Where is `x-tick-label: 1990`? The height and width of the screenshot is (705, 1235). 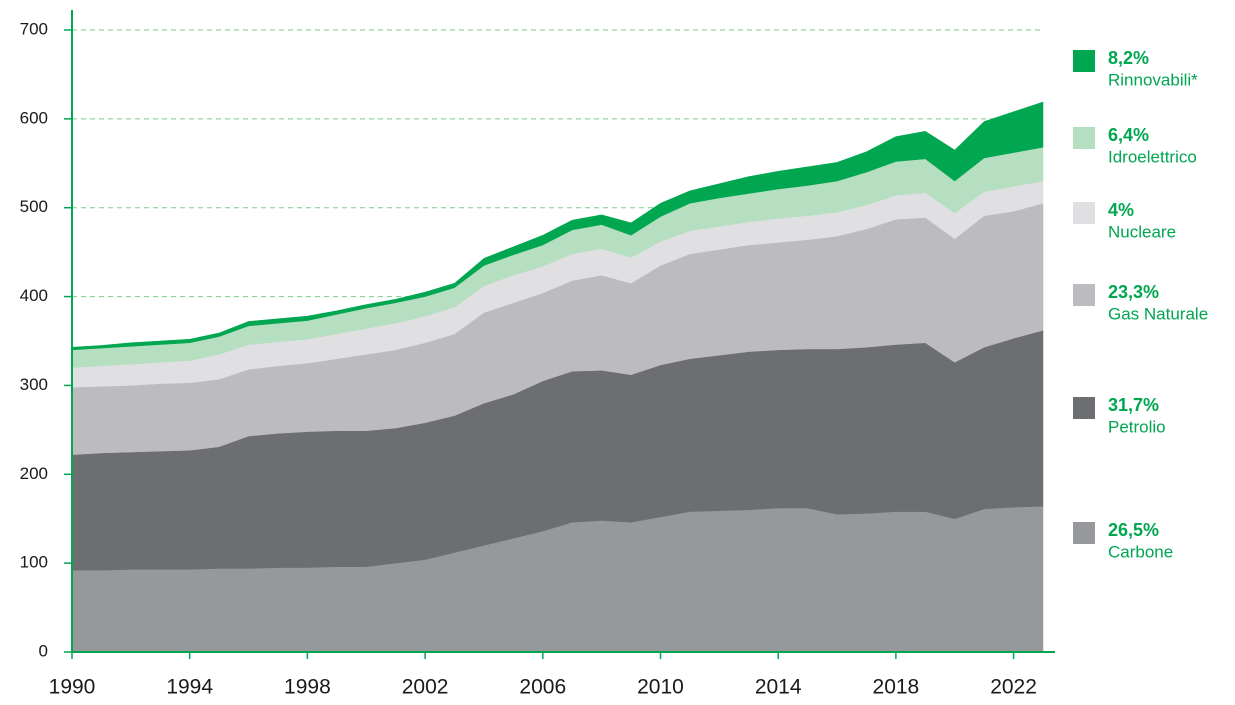 x-tick-label: 1990 is located at coordinates (72, 687).